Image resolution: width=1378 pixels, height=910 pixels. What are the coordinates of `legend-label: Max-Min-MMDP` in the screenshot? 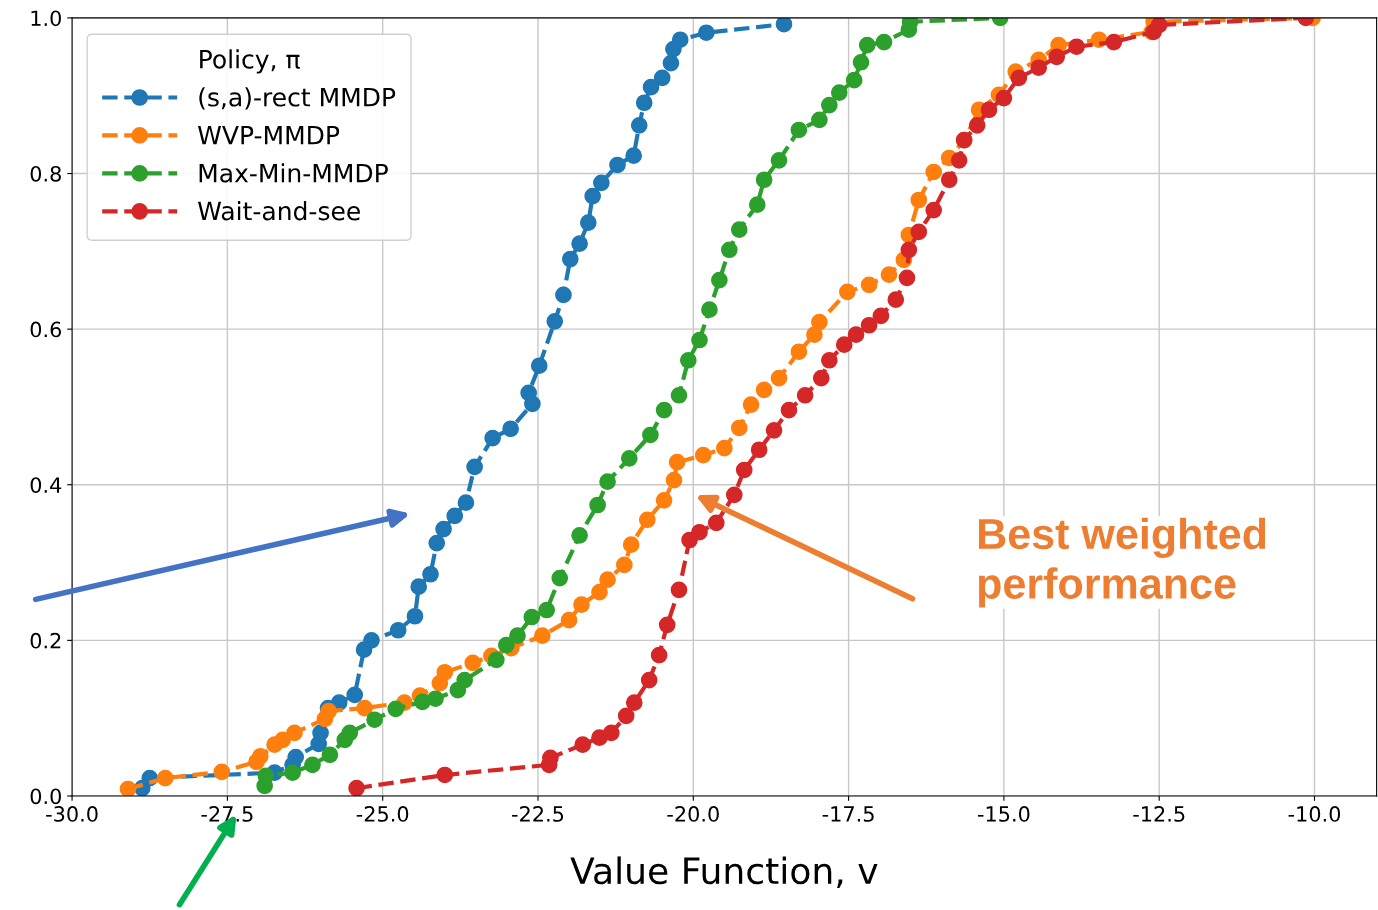 It's located at (293, 173).